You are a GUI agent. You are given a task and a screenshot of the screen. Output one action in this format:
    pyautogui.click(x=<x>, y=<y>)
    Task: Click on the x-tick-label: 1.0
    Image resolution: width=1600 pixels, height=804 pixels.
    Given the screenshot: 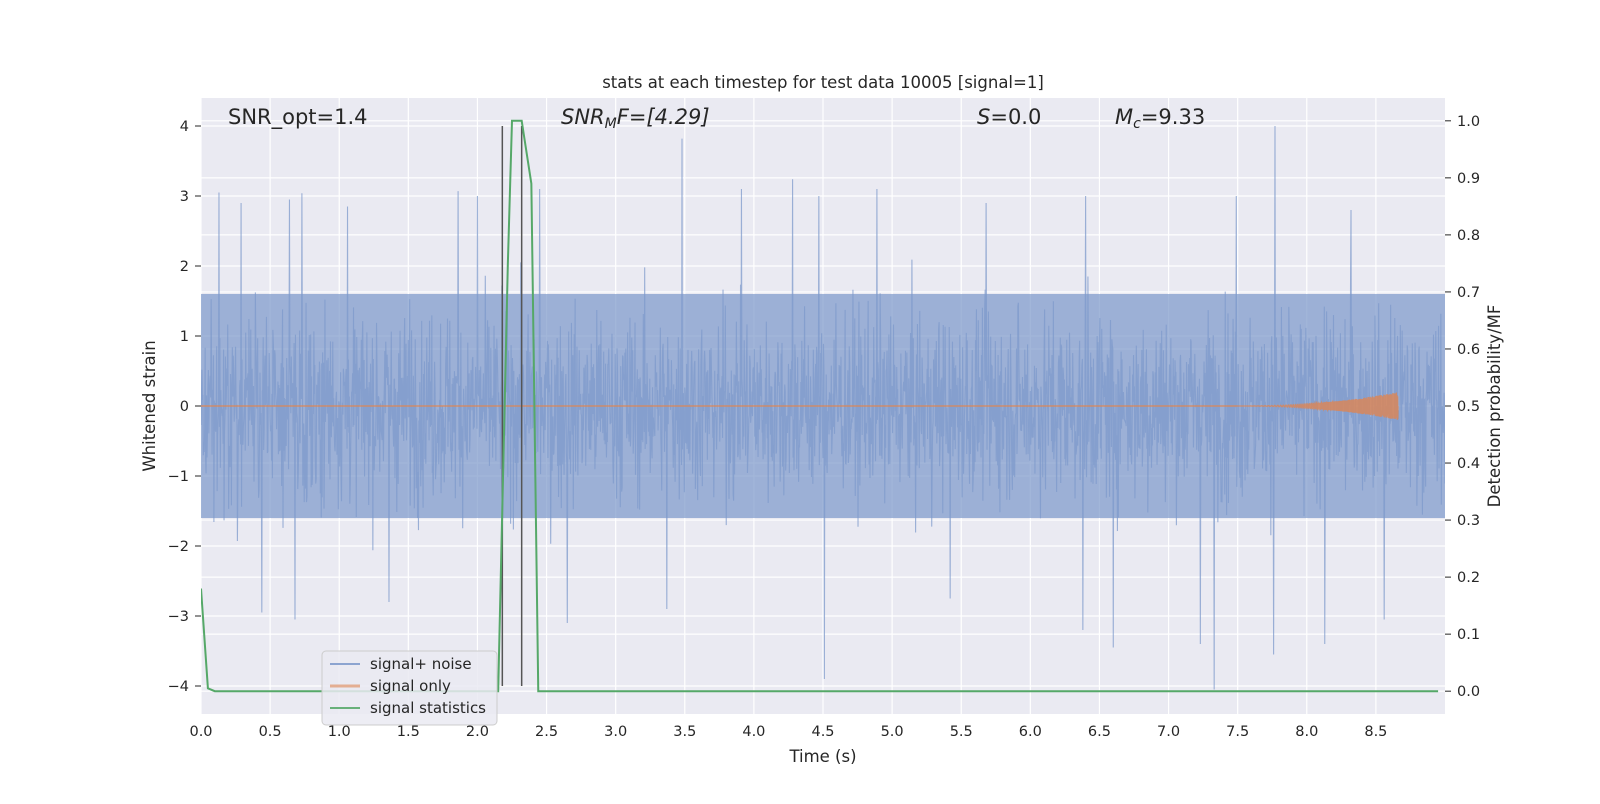 What is the action you would take?
    pyautogui.click(x=339, y=732)
    